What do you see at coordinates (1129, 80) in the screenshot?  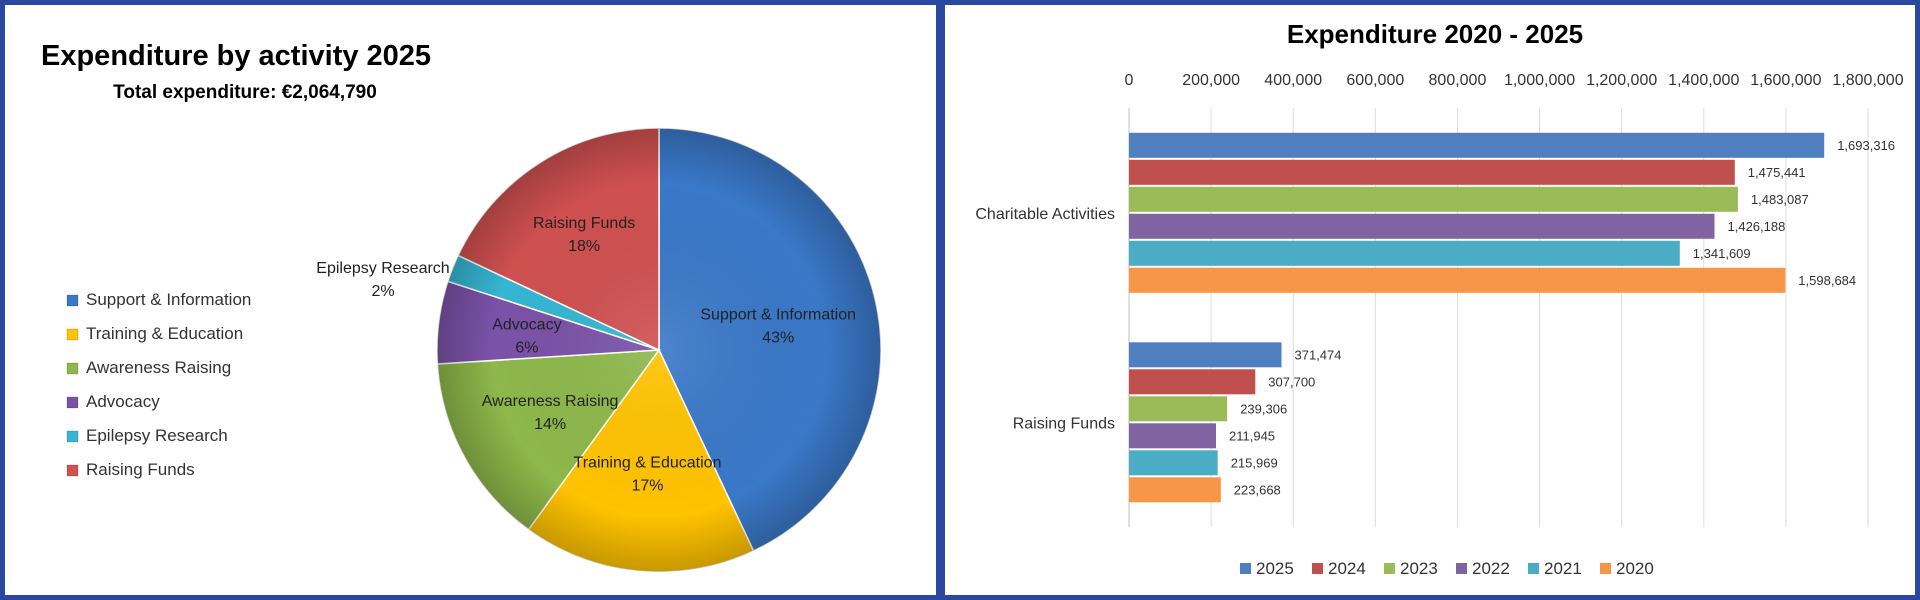 I see `x-tick-label: 0` at bounding box center [1129, 80].